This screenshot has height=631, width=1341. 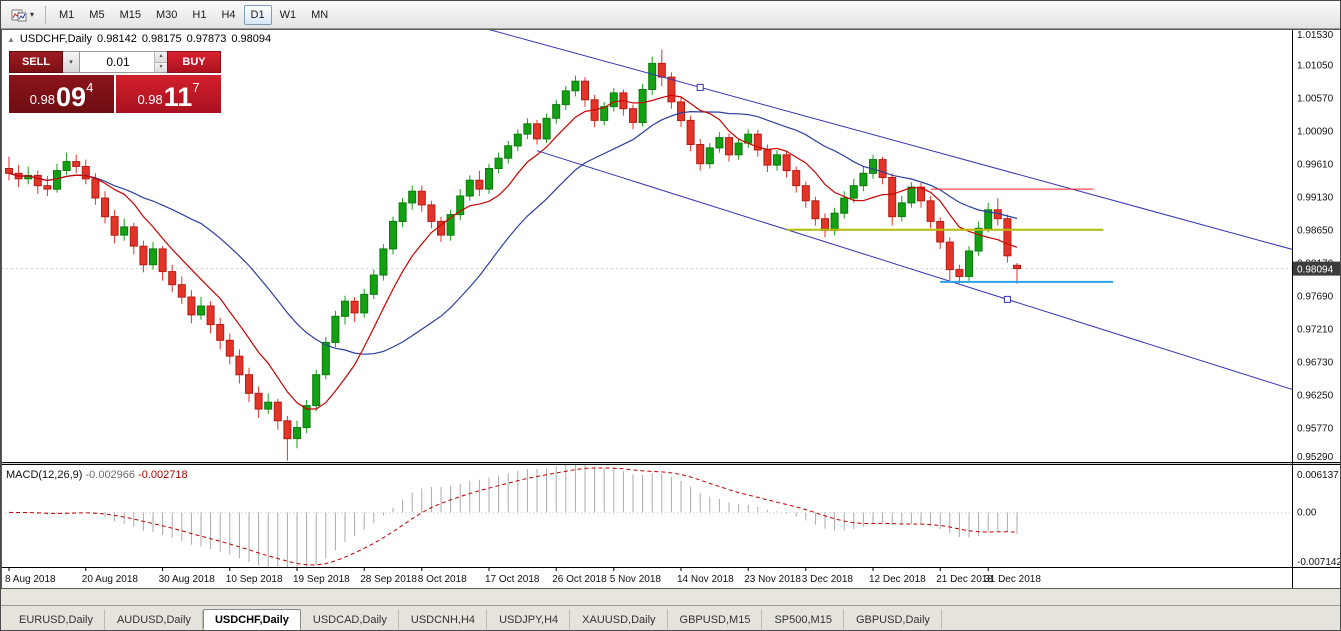 I want to click on date-label: 19 Sep 2018, so click(x=321, y=579).